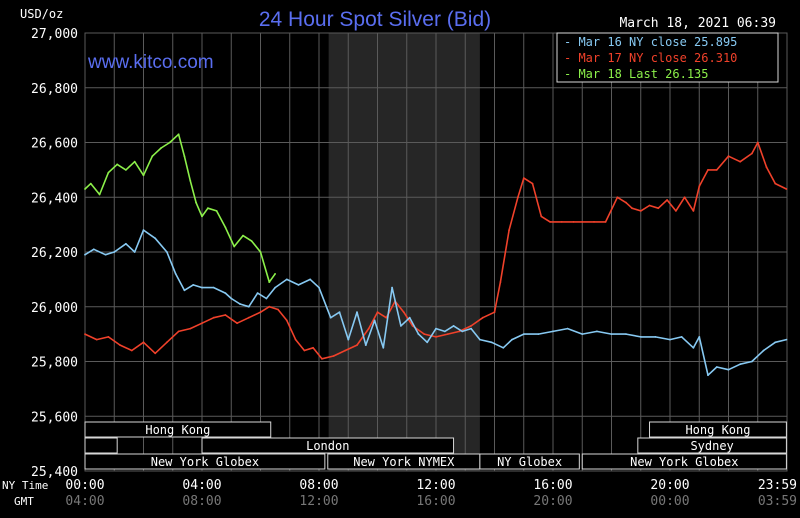 Image resolution: width=800 pixels, height=518 pixels. I want to click on y-tick-label: 25,400, so click(54, 472).